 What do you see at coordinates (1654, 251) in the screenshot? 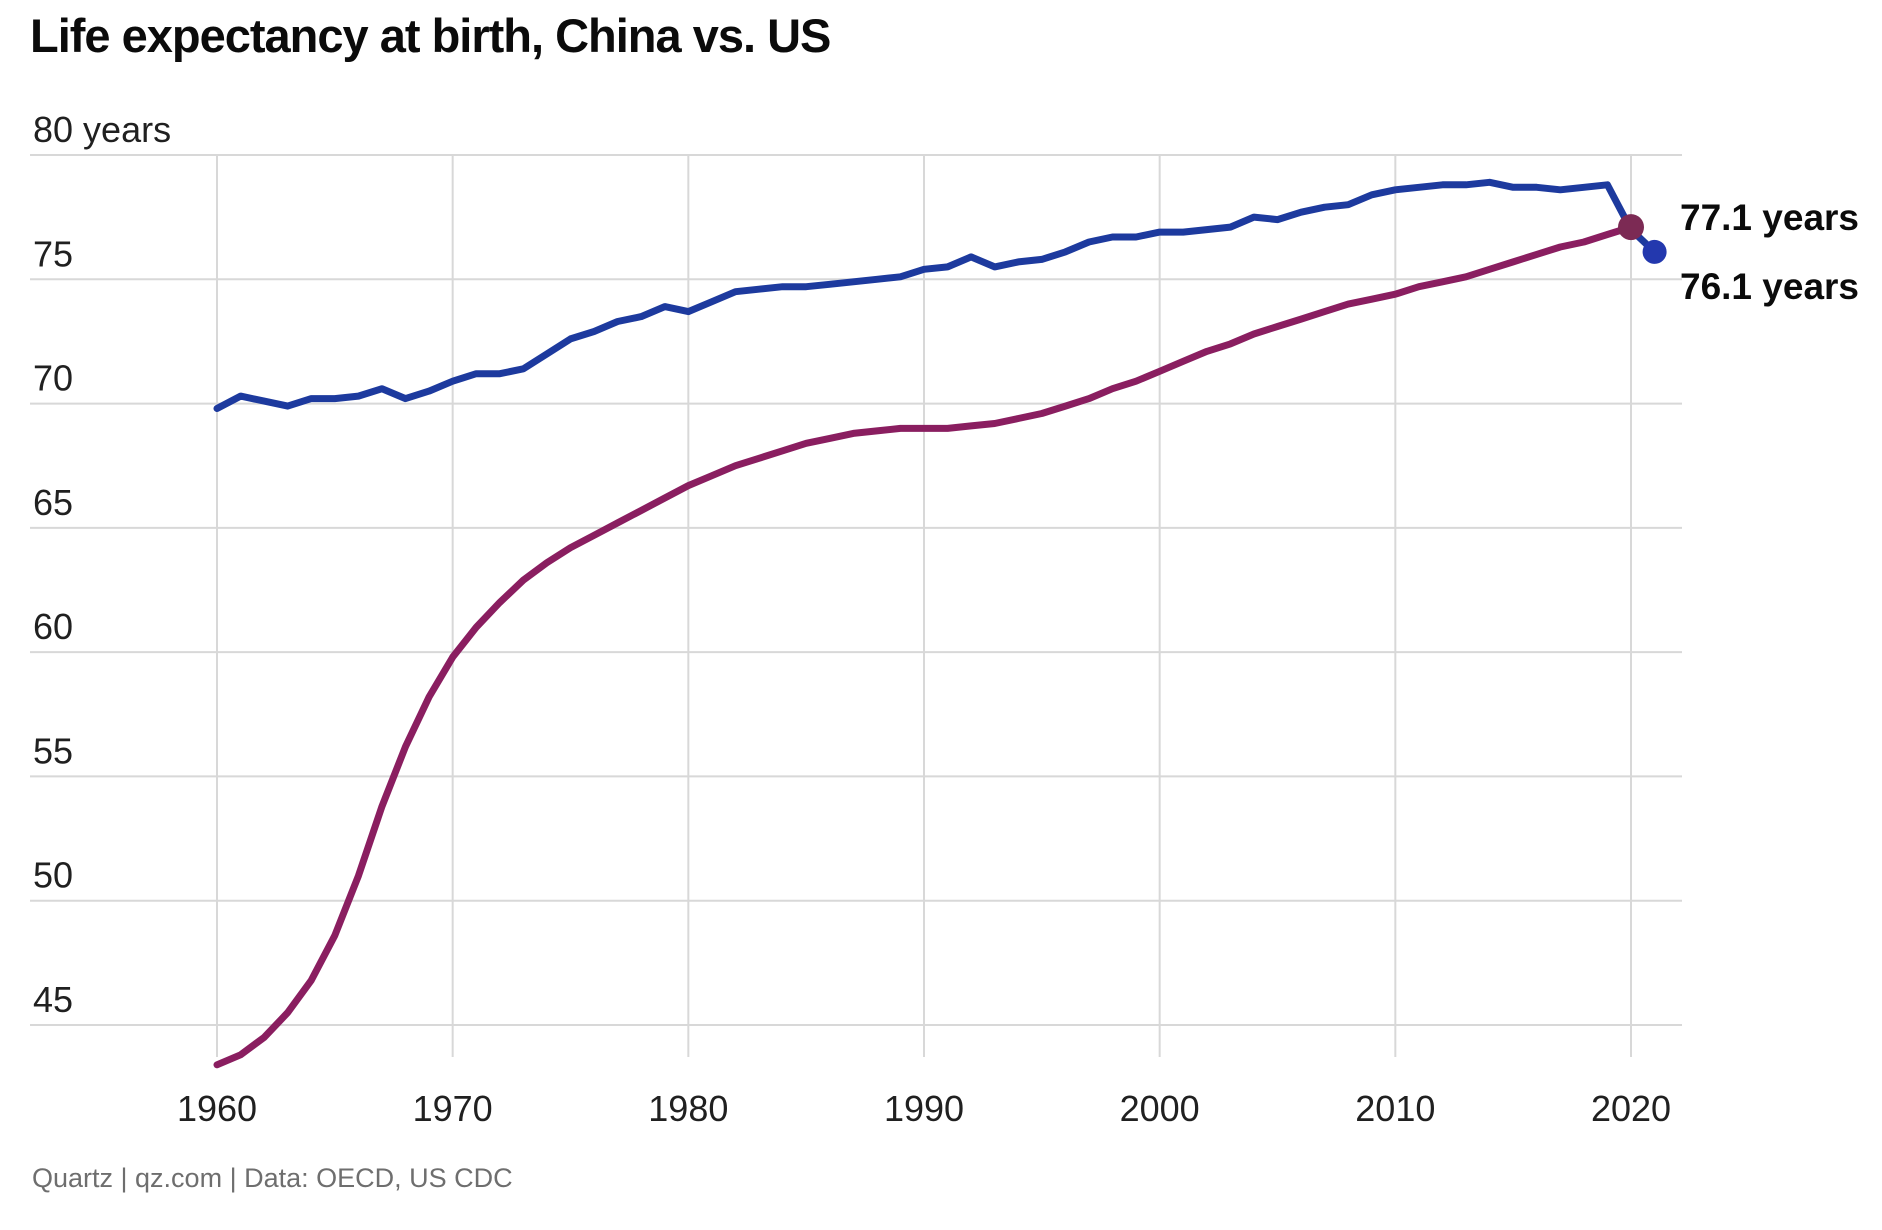
I see `us-endpoint-dot` at bounding box center [1654, 251].